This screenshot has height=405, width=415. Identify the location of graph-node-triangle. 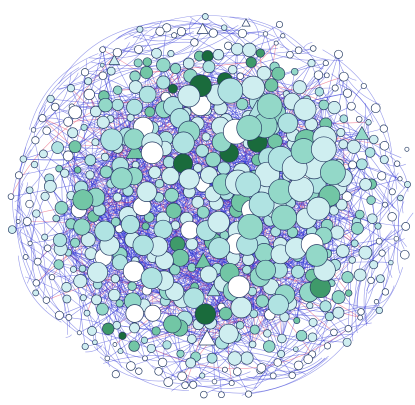
(362, 132).